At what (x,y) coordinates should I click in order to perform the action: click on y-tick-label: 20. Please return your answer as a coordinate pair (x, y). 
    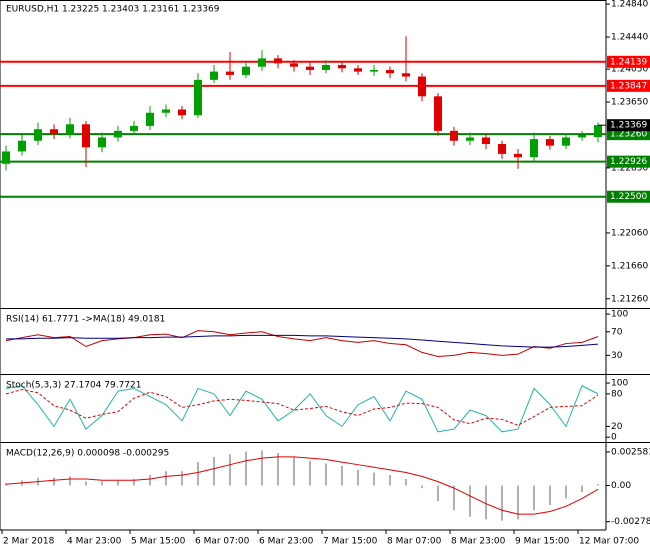
    Looking at the image, I should click on (617, 427).